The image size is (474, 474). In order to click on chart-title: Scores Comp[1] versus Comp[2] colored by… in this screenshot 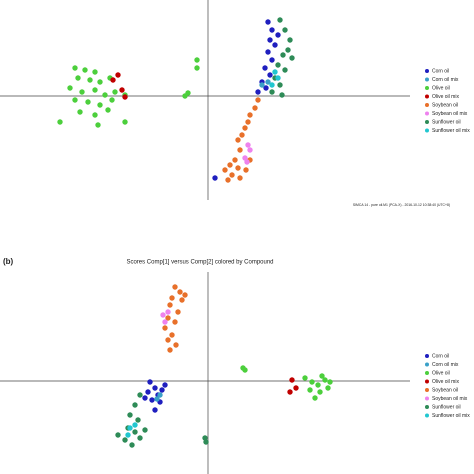, I will do `click(199, 263)`.